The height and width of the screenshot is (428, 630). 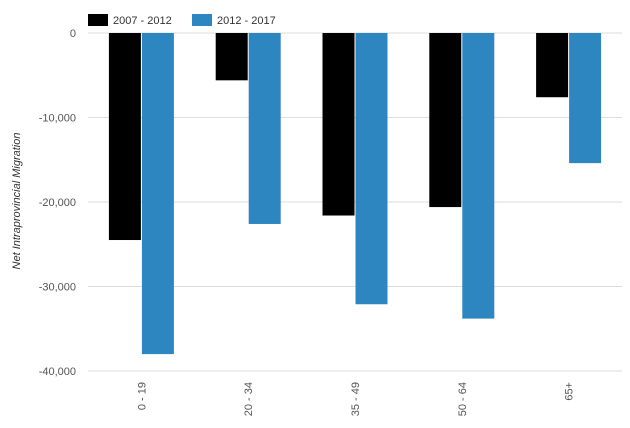 What do you see at coordinates (142, 21) in the screenshot?
I see `legend-label: 2007 - 2012` at bounding box center [142, 21].